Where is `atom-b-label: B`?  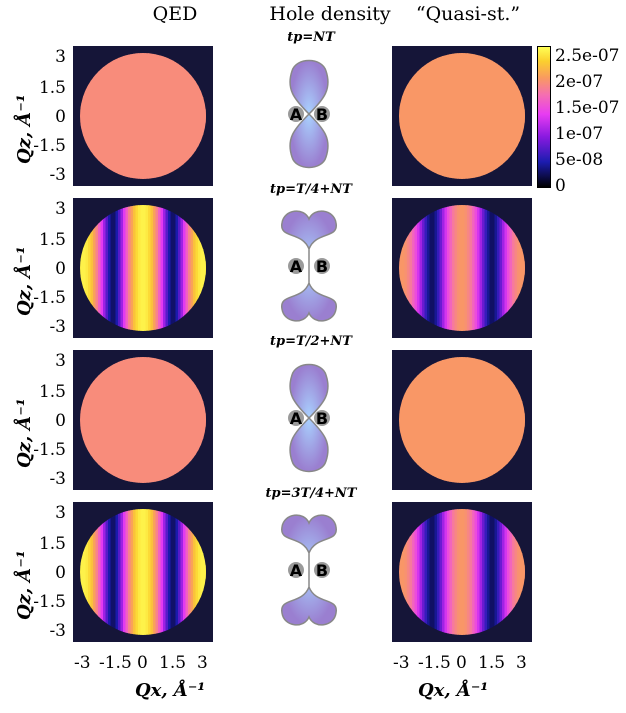 atom-b-label: B is located at coordinates (322, 266).